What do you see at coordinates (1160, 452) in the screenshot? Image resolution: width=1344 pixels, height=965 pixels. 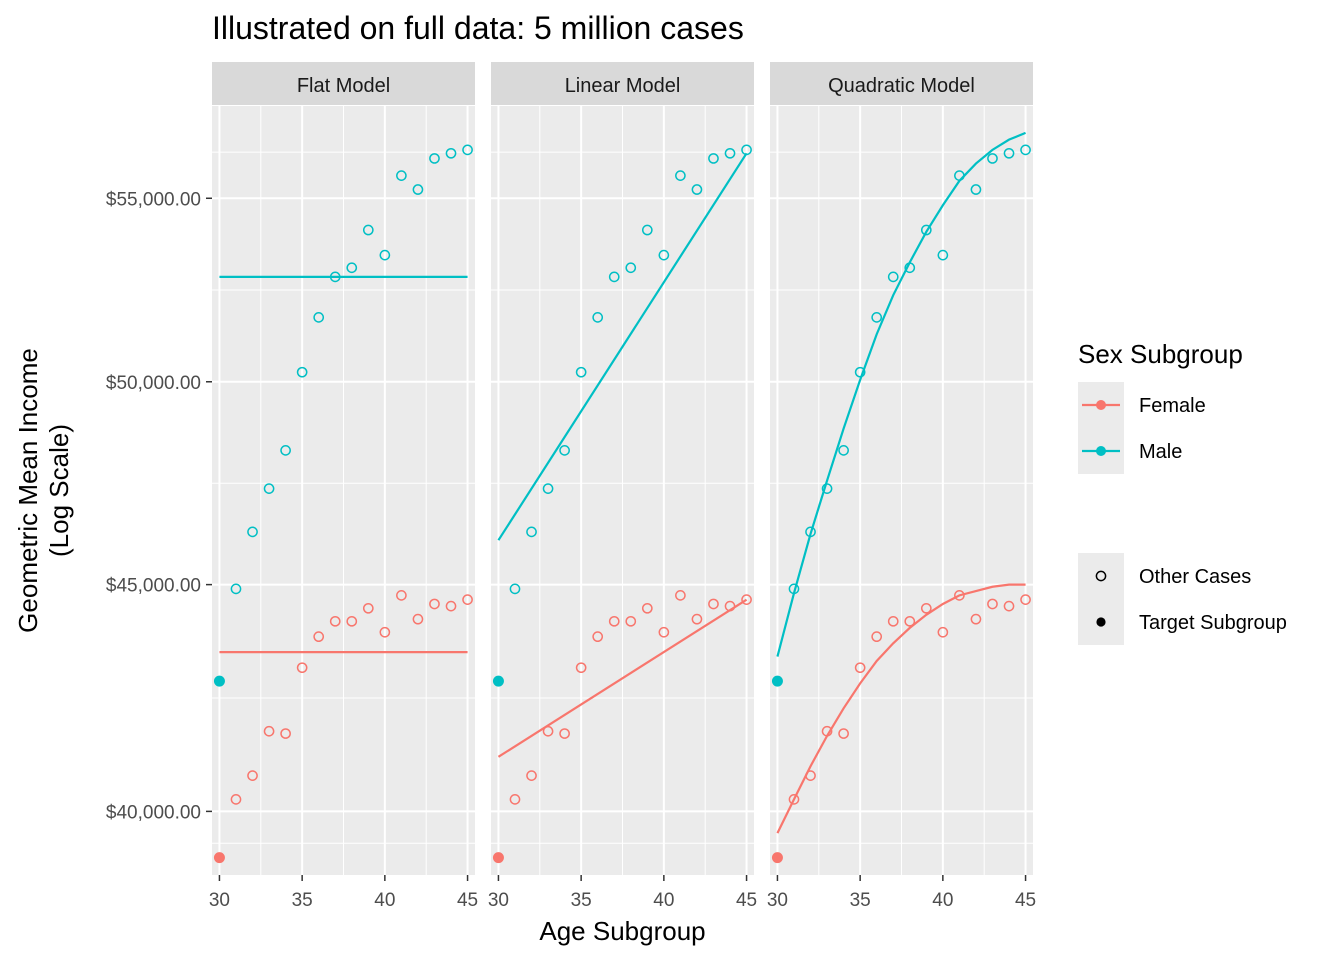 I see `legend-label: Male` at bounding box center [1160, 452].